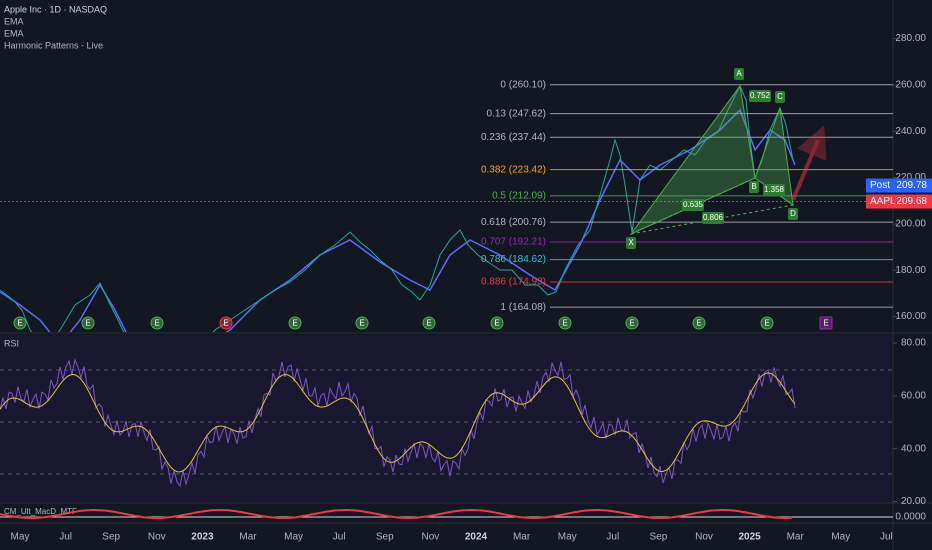  Describe the element at coordinates (880, 185) in the screenshot. I see `price-tag-name: Post` at that location.